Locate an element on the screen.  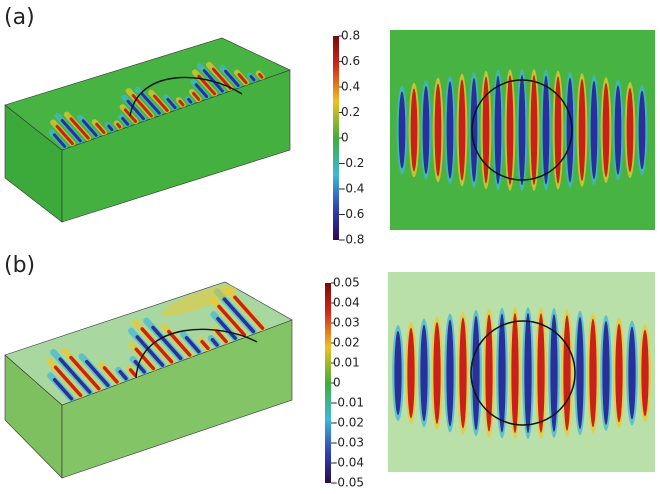
colorbar-tick-label: 0.05 is located at coordinates (346, 283).